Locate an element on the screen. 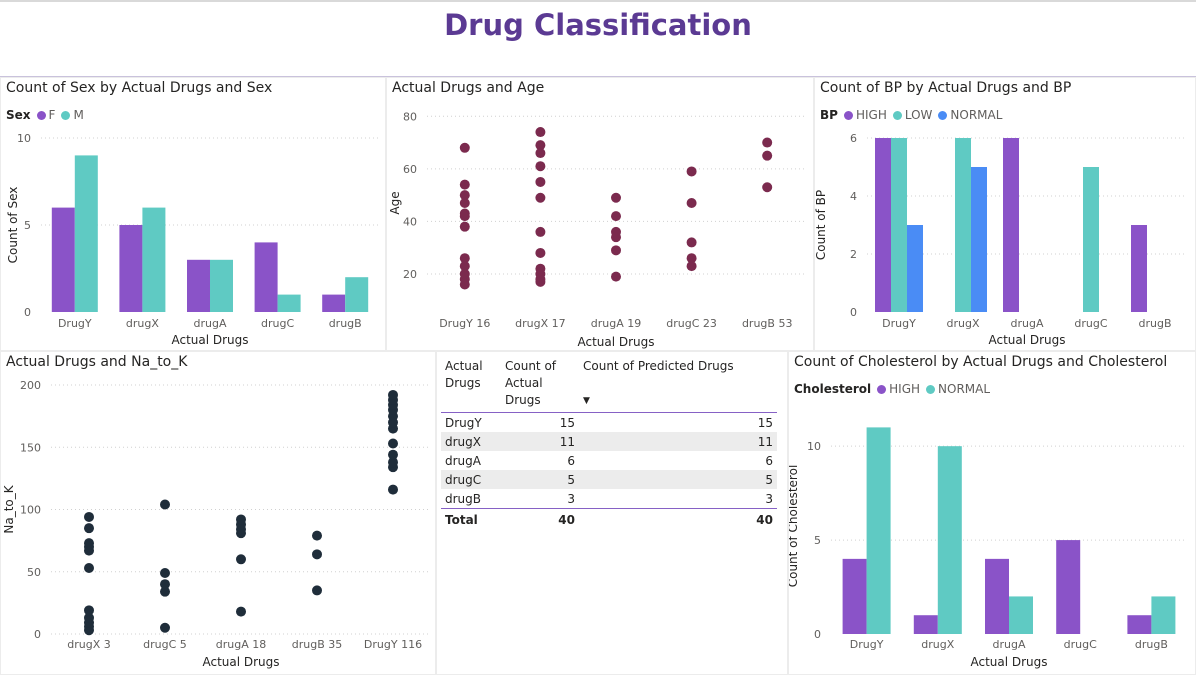 The width and height of the screenshot is (1196, 675). bar-low-drugy is located at coordinates (899, 225).